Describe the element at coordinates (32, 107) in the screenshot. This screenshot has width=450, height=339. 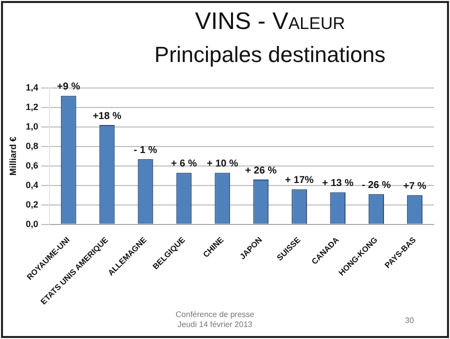
I see `y-tick-label: 1,2` at that location.